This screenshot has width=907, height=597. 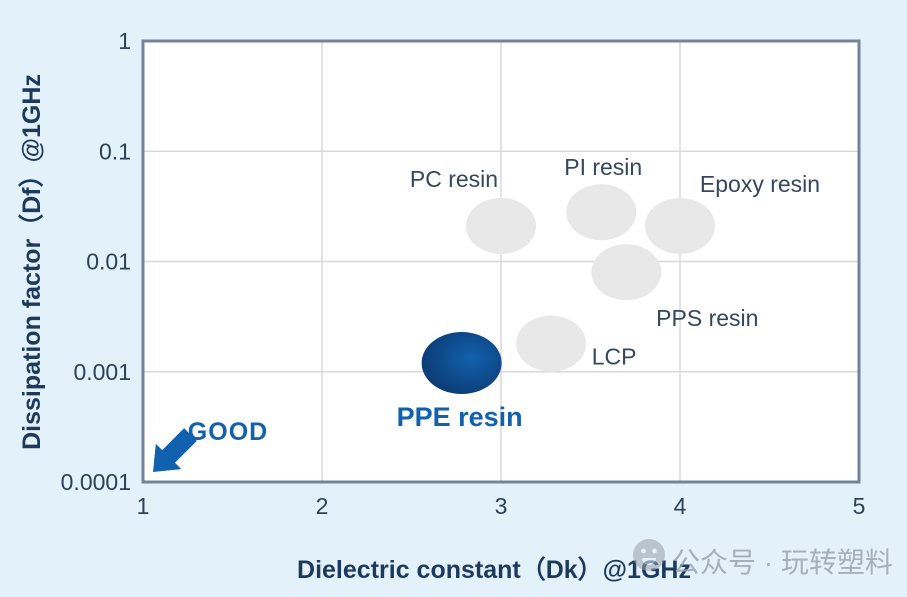 What do you see at coordinates (614, 357) in the screenshot?
I see `data-point-label: LCP` at bounding box center [614, 357].